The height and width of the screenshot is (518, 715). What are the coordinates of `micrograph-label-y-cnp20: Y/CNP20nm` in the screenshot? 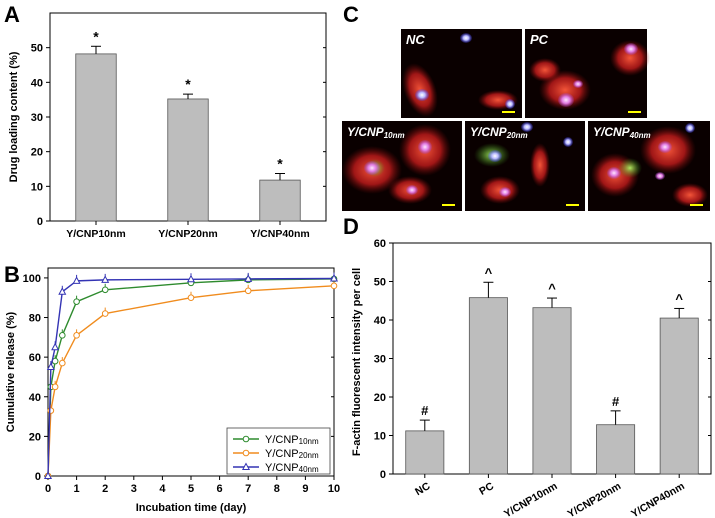 It's located at (499, 132).